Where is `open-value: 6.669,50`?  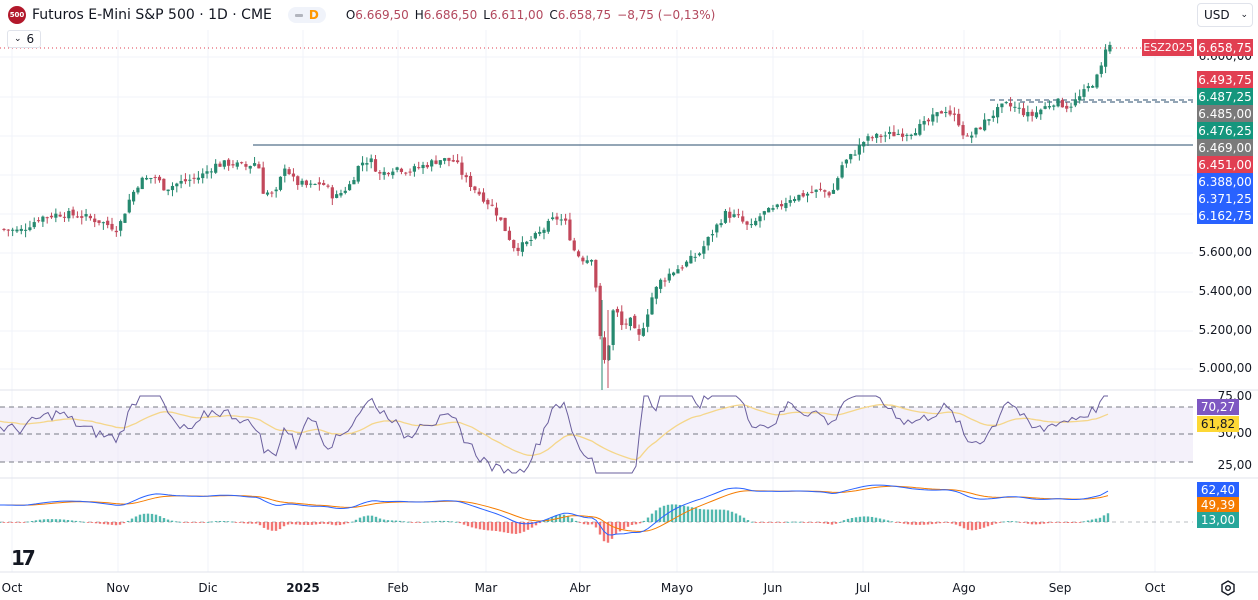 open-value: 6.669,50 is located at coordinates (382, 15).